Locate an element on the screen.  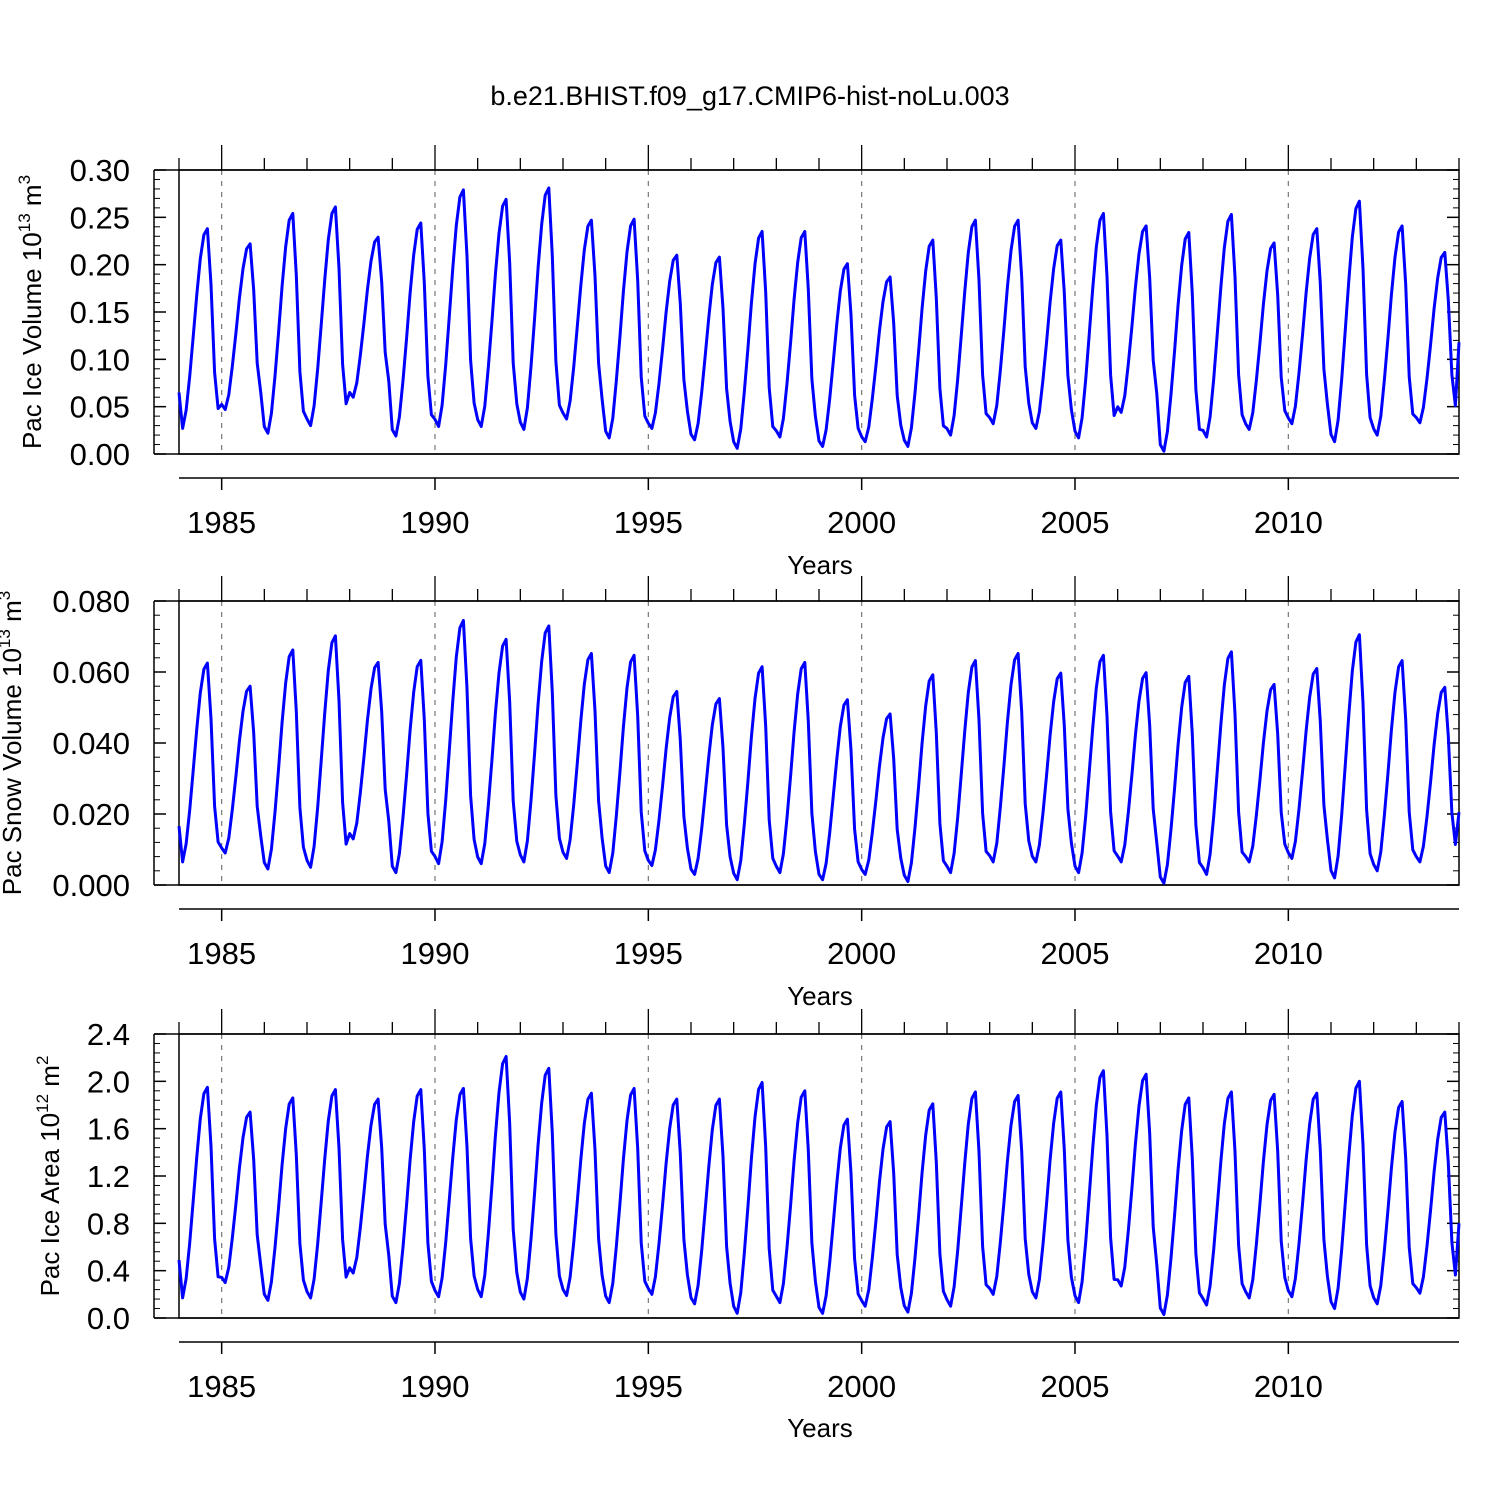
ice-volume-ytick-label: 0.30 is located at coordinates (100, 170).